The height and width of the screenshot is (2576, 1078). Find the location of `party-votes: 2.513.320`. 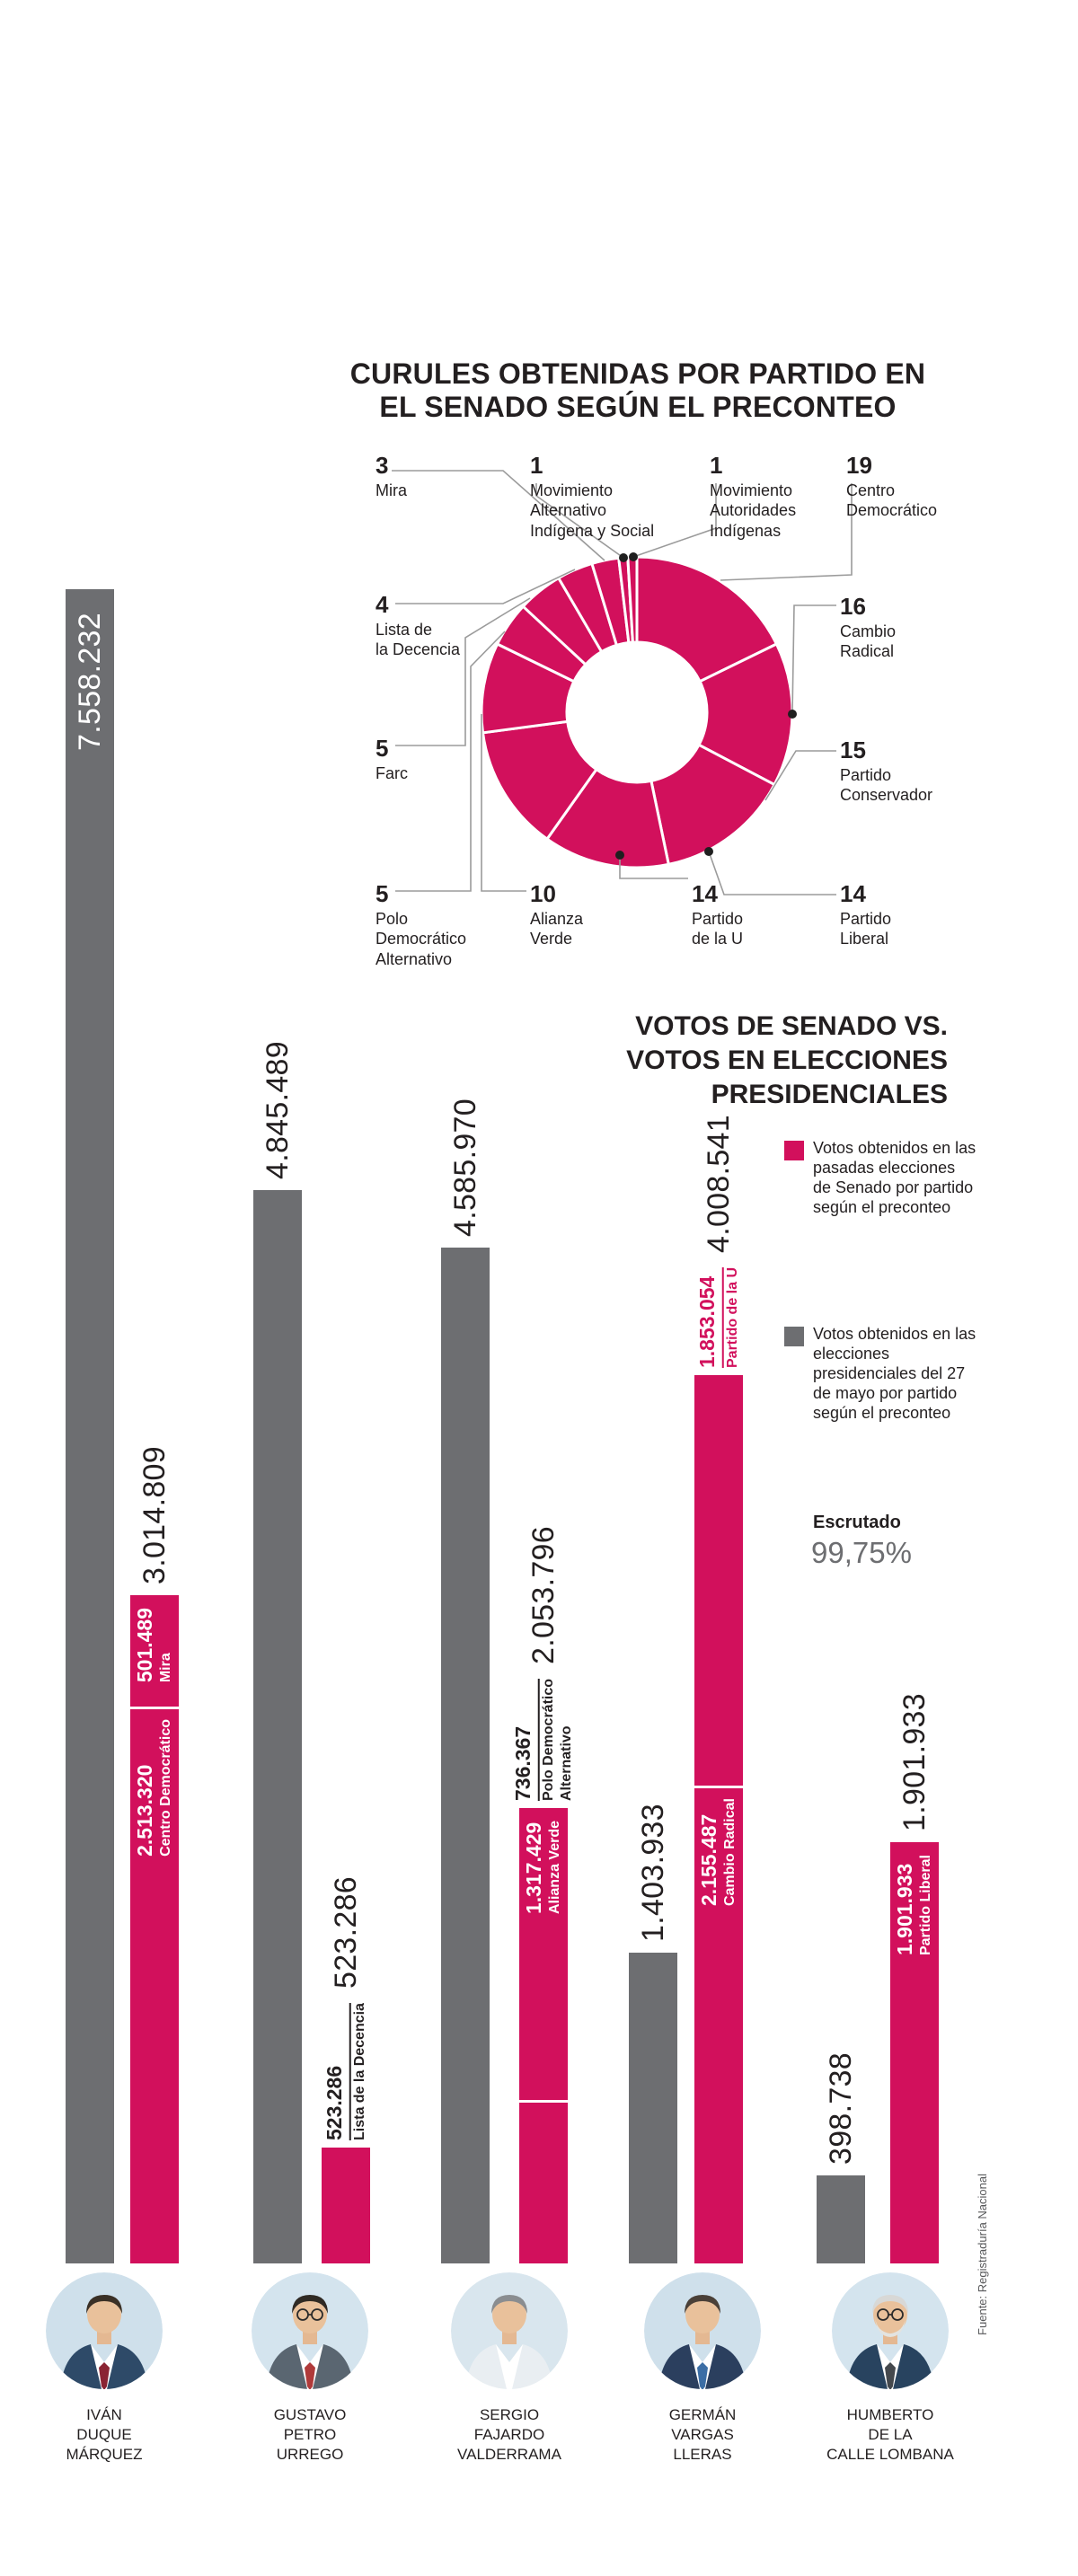

party-votes: 2.513.320 is located at coordinates (144, 1810).